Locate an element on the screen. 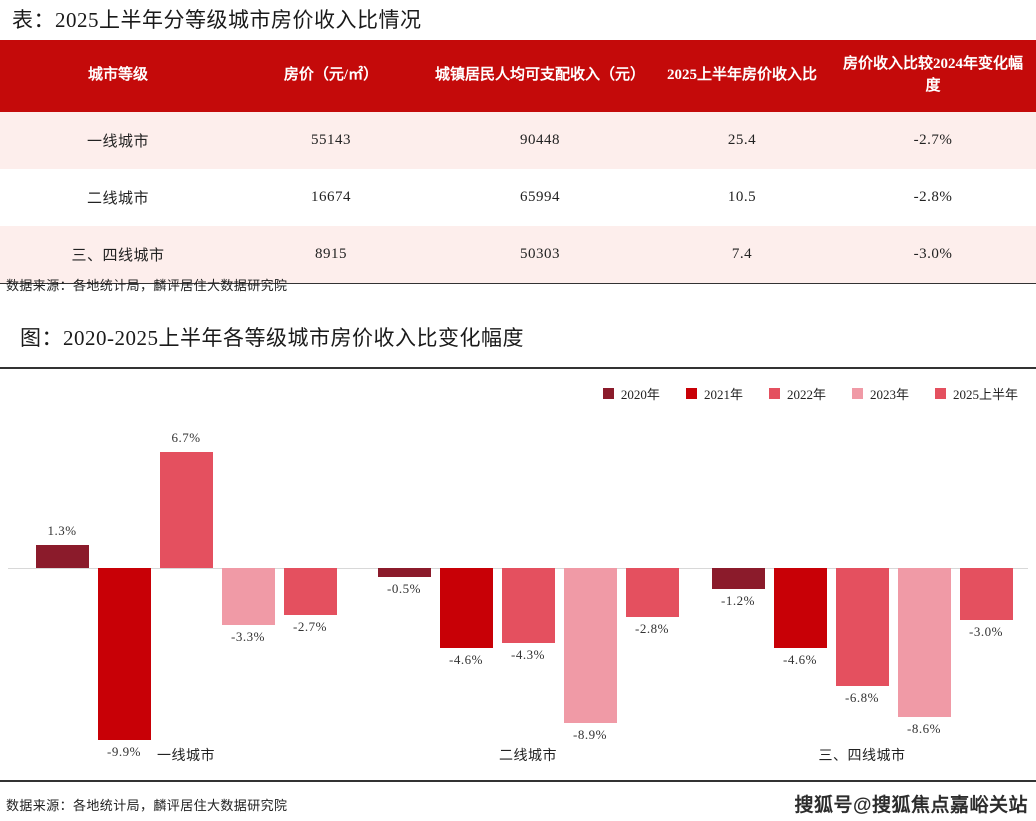 This screenshot has height=821, width=1036. table-title: 表：2025上半年分等级城市房价收入比情况 is located at coordinates (217, 20).